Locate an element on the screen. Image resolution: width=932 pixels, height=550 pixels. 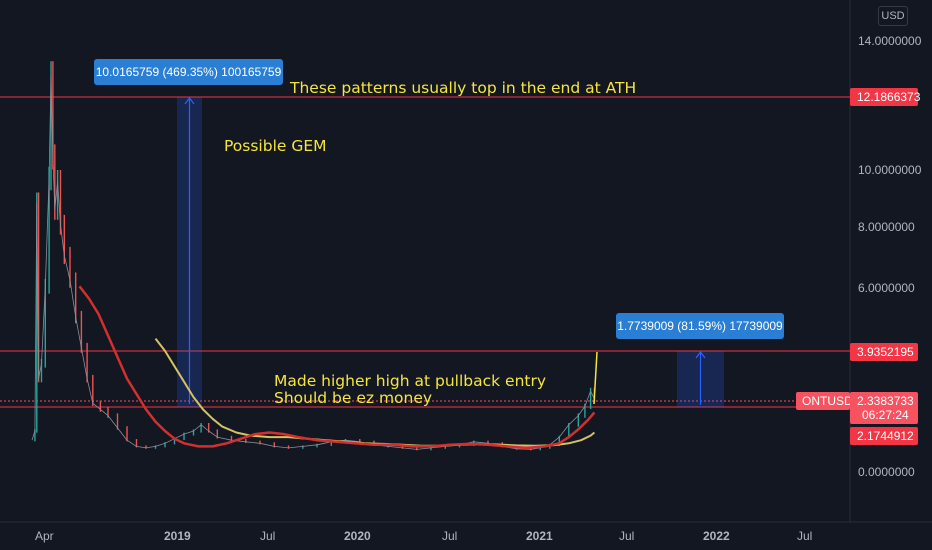
measure-tool-1: 10.0165759 (469.35%) 100165759 is located at coordinates (188, 233).